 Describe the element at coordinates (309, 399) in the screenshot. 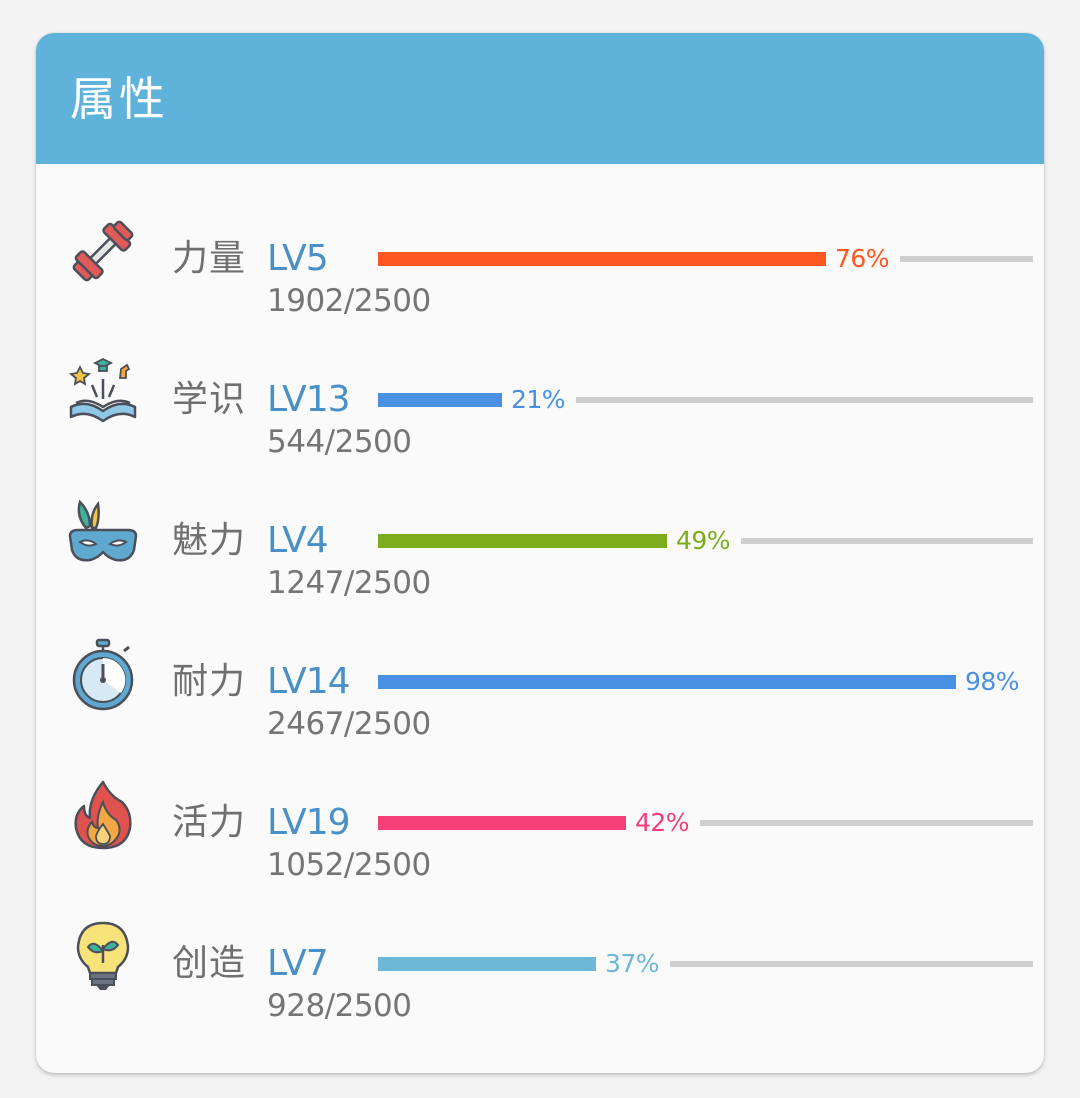

I see `stat-level: LV13` at that location.